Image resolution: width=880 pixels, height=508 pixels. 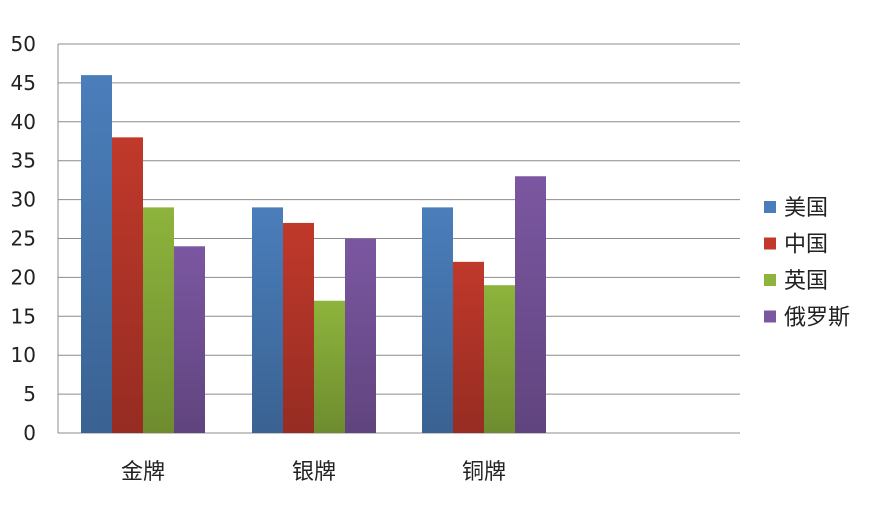 I want to click on x-axis-labels: 金牌 银牌 铜牌, so click(x=313, y=472).